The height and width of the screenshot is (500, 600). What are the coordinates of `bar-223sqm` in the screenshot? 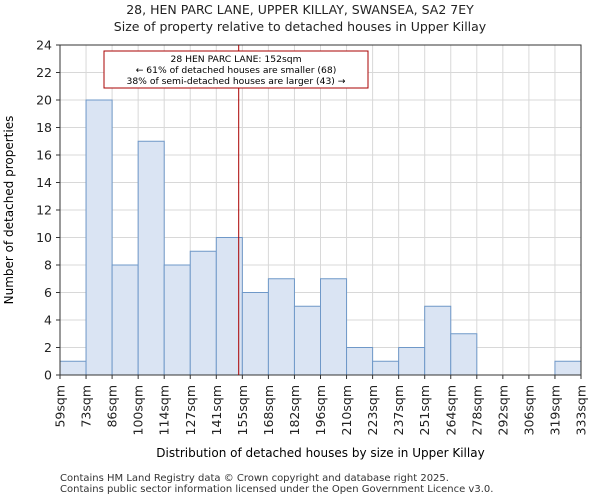 It's located at (386, 368).